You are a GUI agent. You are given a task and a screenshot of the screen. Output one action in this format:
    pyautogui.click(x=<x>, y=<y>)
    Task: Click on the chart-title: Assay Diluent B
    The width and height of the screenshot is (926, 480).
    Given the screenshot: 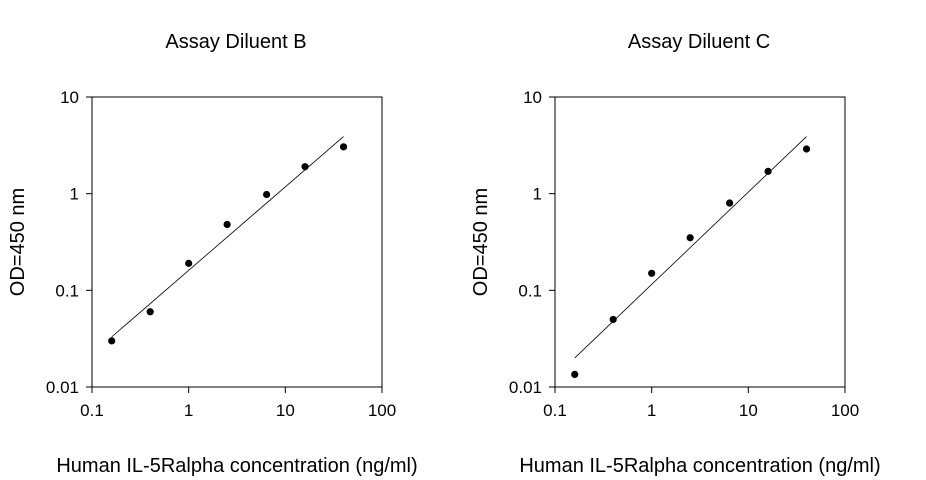 What is the action you would take?
    pyautogui.click(x=235, y=42)
    